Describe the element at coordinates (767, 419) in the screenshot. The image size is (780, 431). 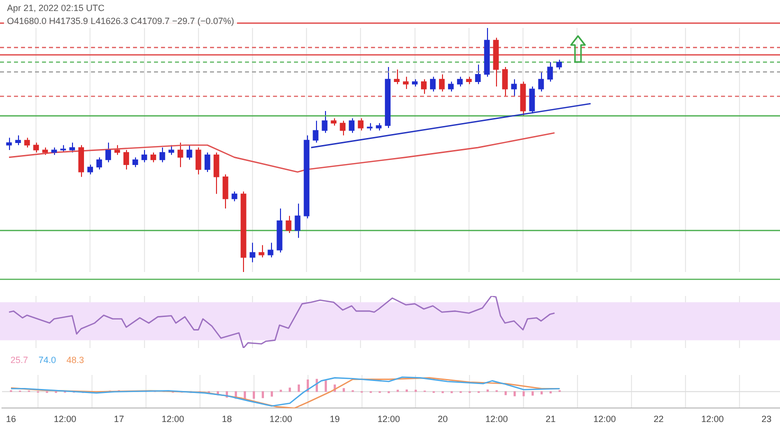
I see `x-tick-label: 23` at that location.